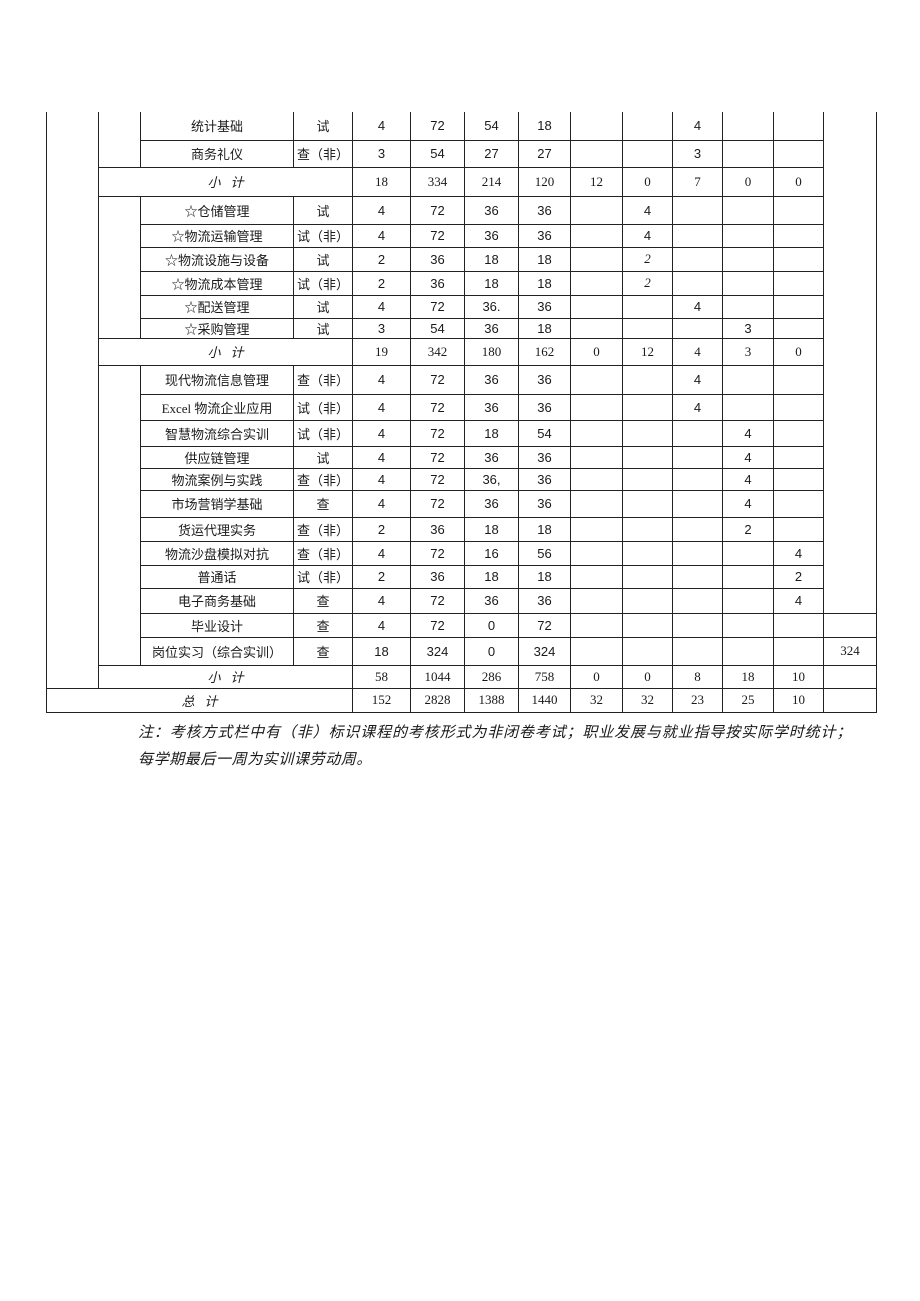  What do you see at coordinates (491, 479) in the screenshot?
I see `value-cell: 36,` at bounding box center [491, 479].